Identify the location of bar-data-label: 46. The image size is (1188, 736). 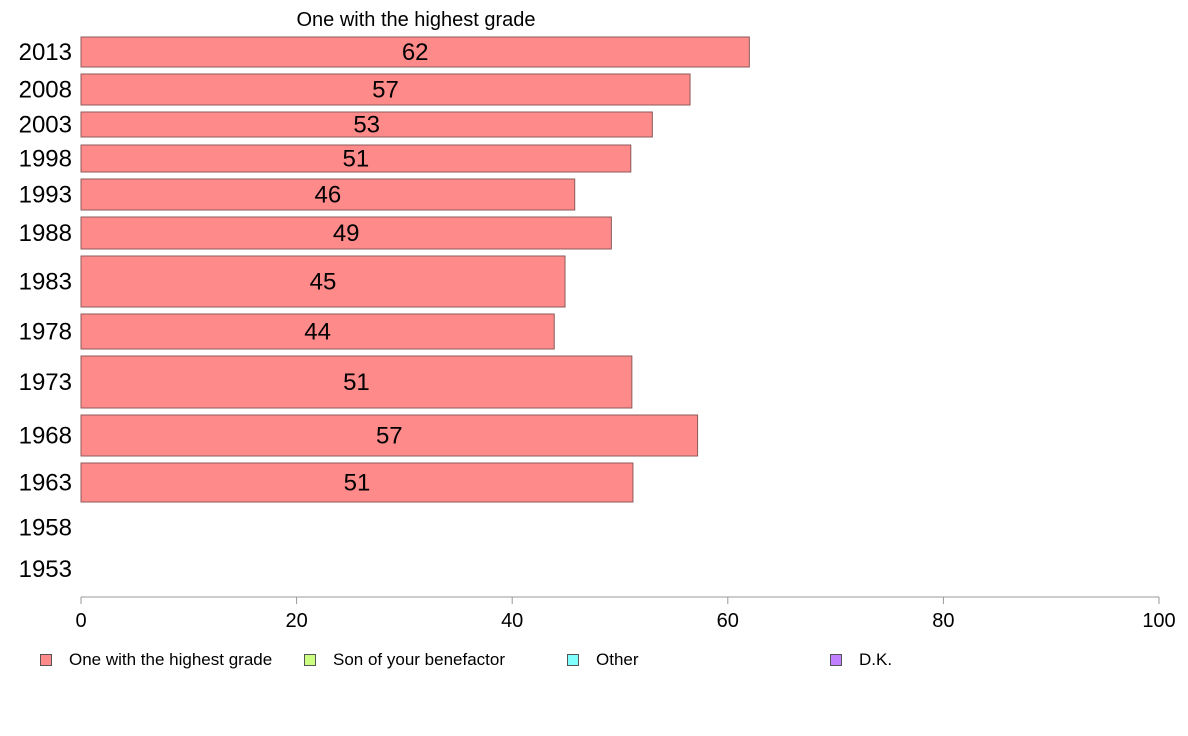
(328, 195).